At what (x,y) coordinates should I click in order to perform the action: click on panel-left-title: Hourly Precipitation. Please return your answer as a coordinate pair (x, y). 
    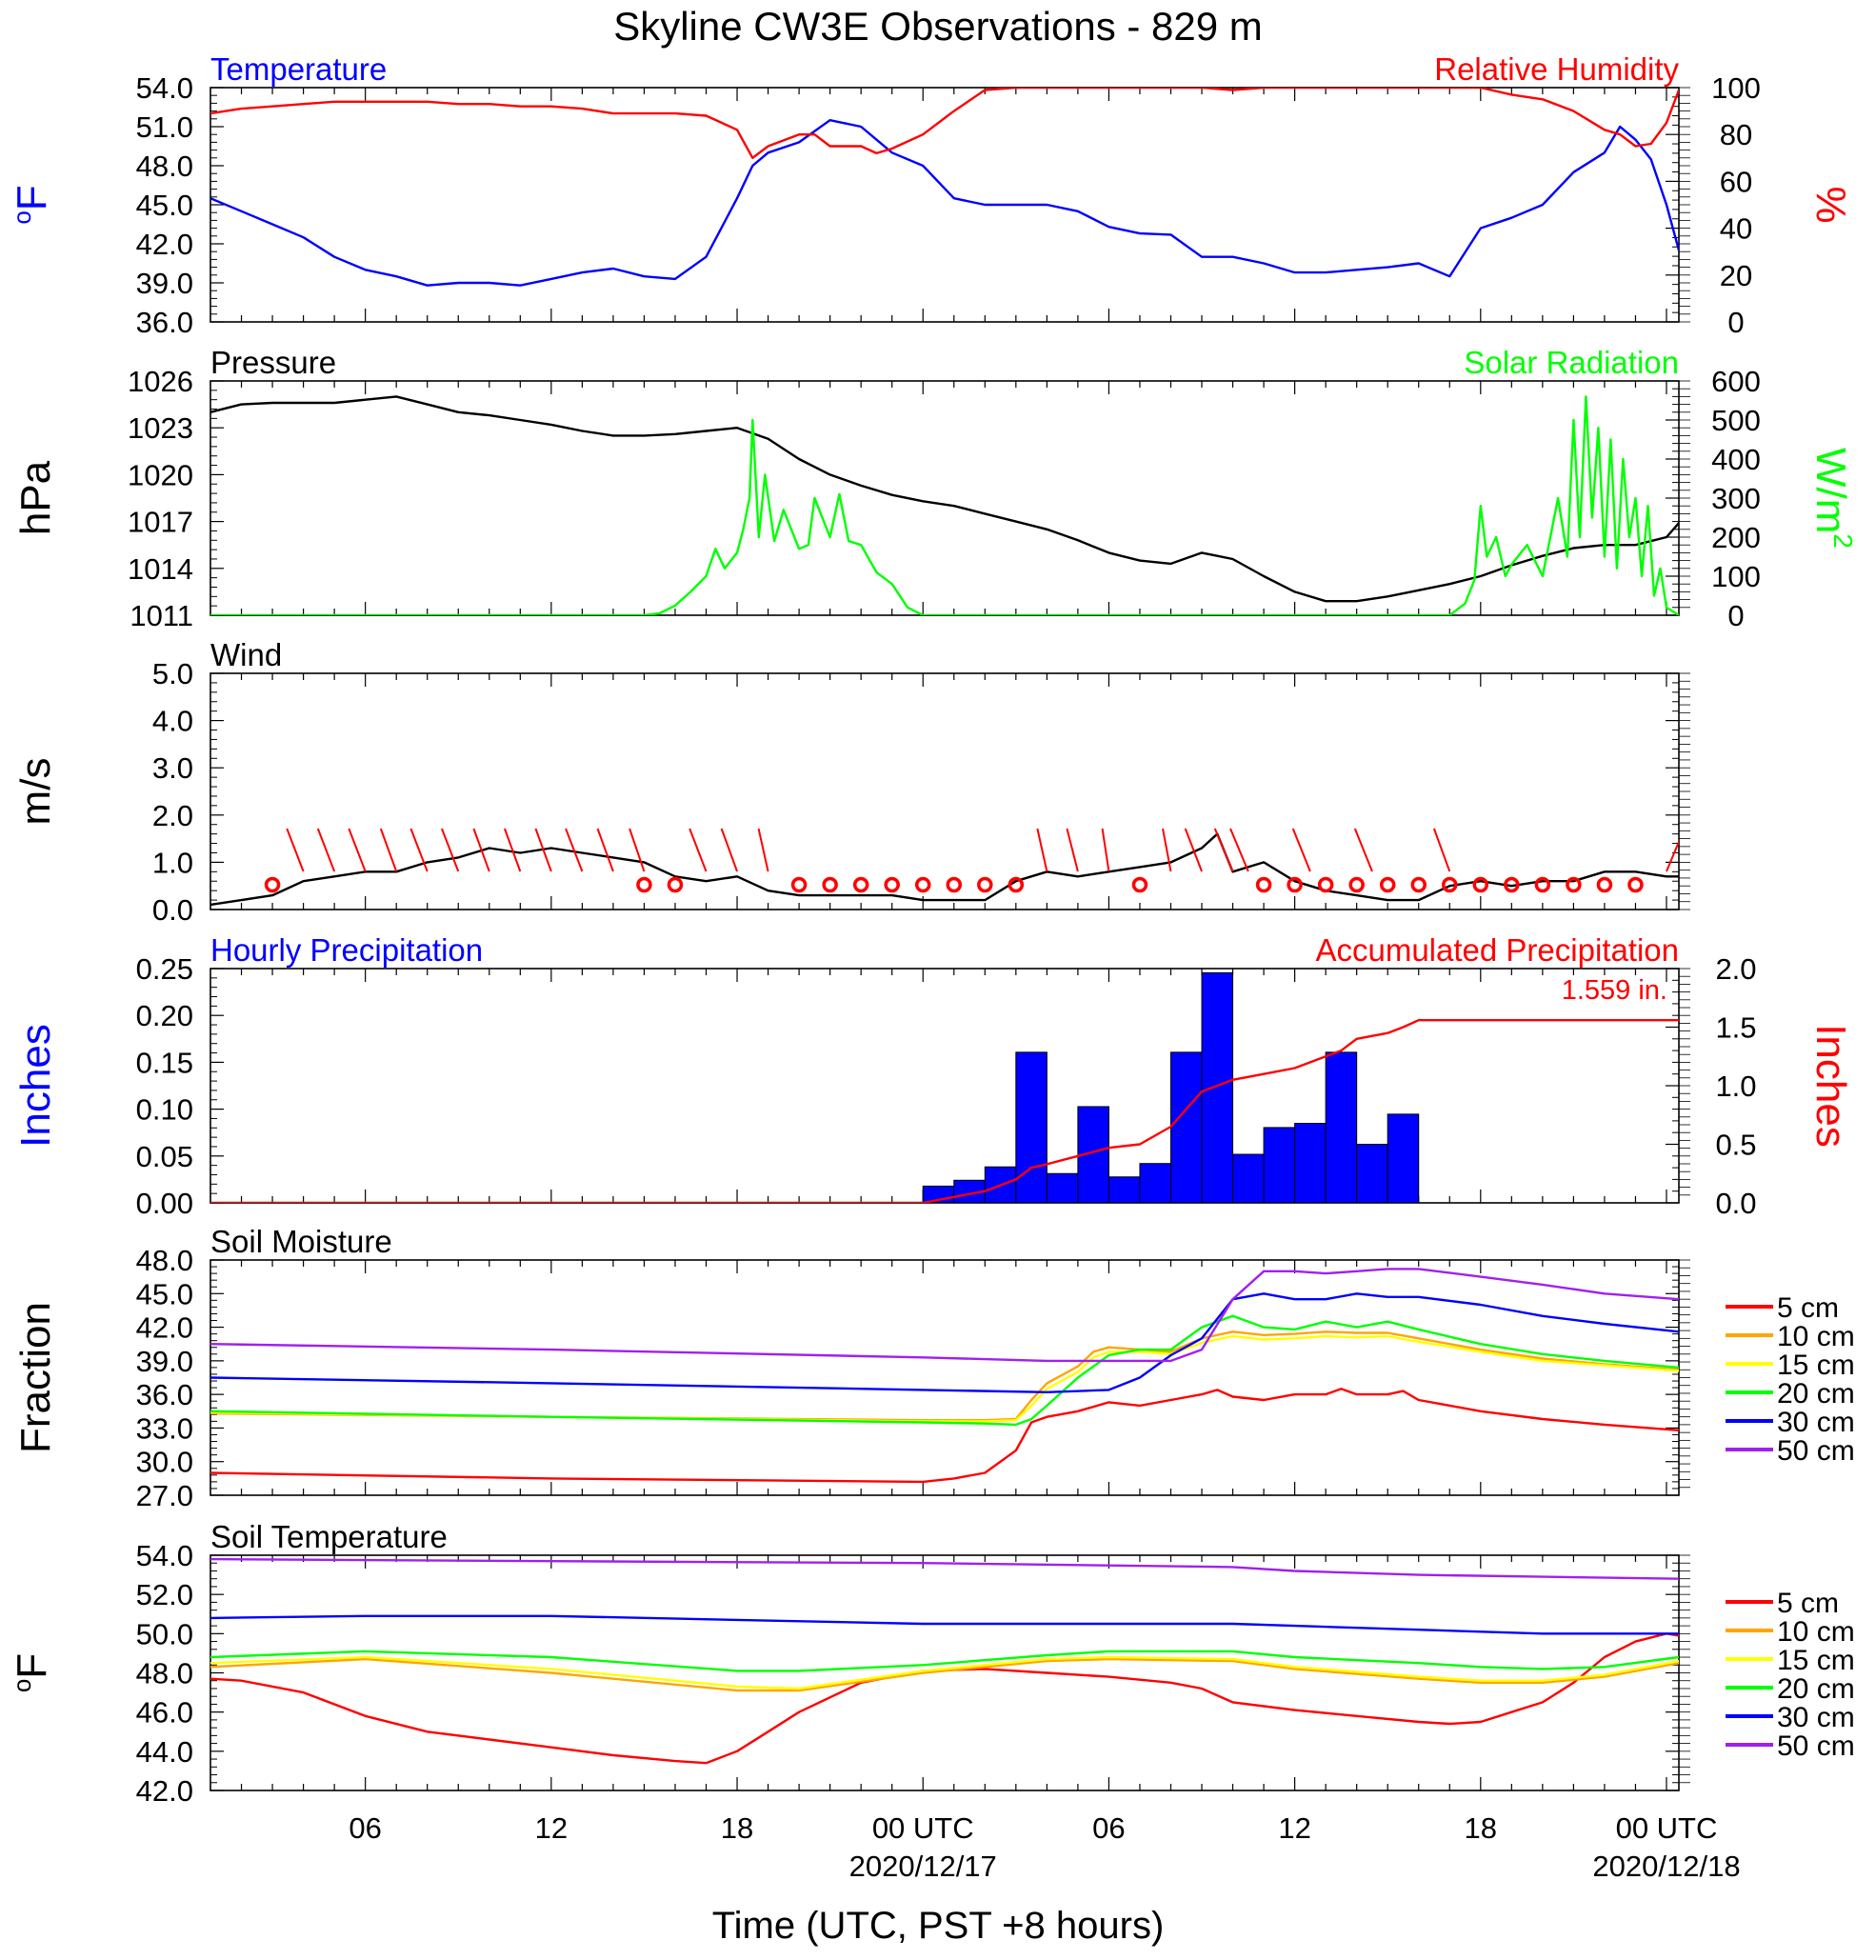
    Looking at the image, I should click on (346, 950).